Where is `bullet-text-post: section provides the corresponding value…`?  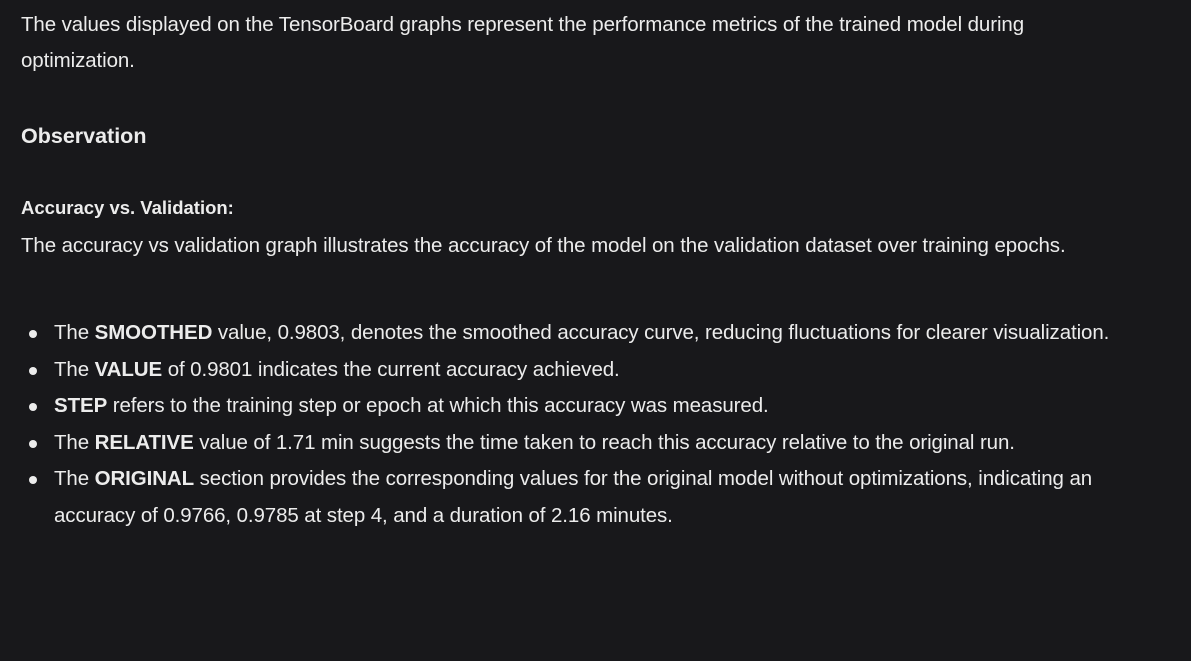
bullet-text-post: section provides the corresponding value… is located at coordinates (573, 497).